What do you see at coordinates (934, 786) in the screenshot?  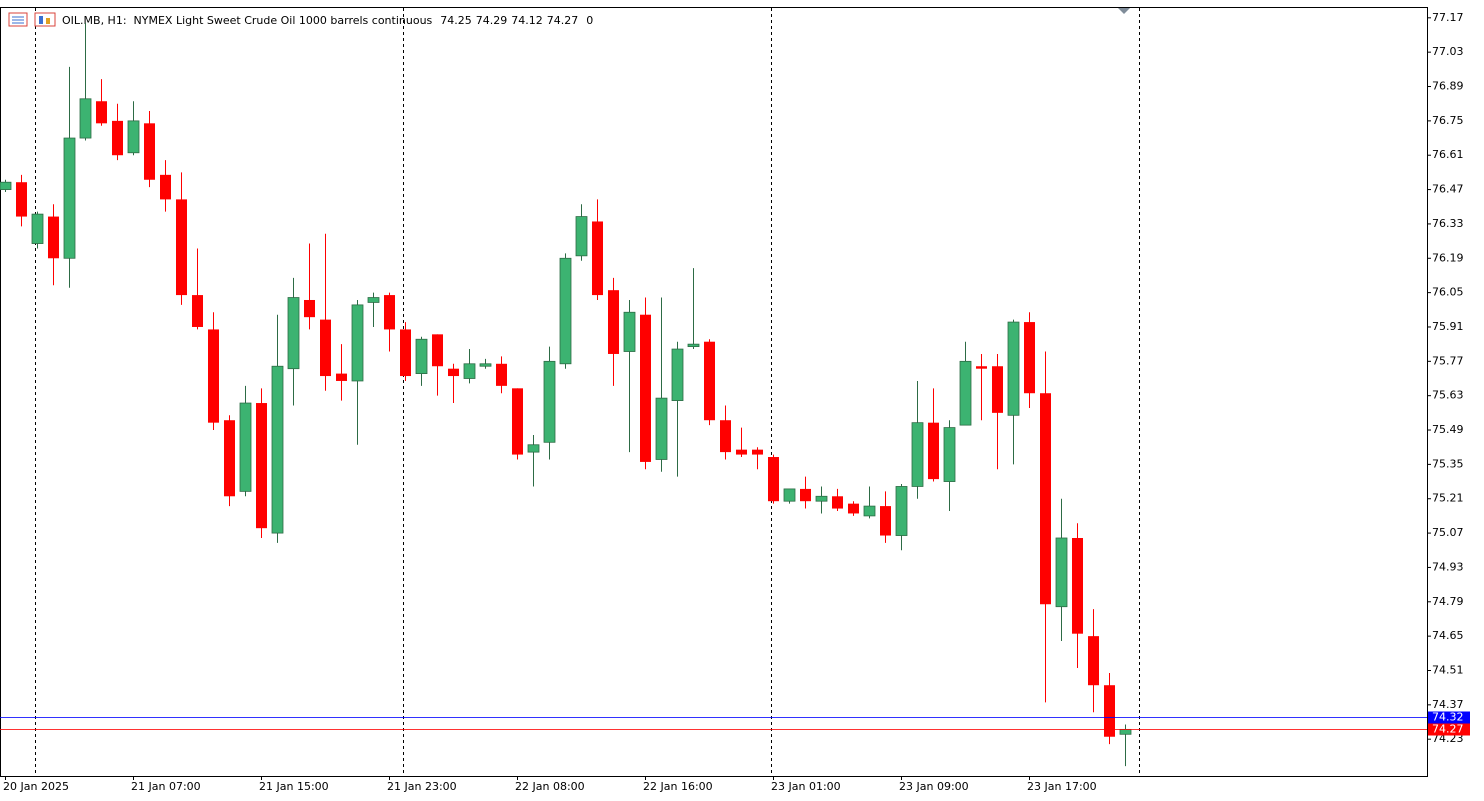 I see `x-tick-label: 23 Jan 09:00` at bounding box center [934, 786].